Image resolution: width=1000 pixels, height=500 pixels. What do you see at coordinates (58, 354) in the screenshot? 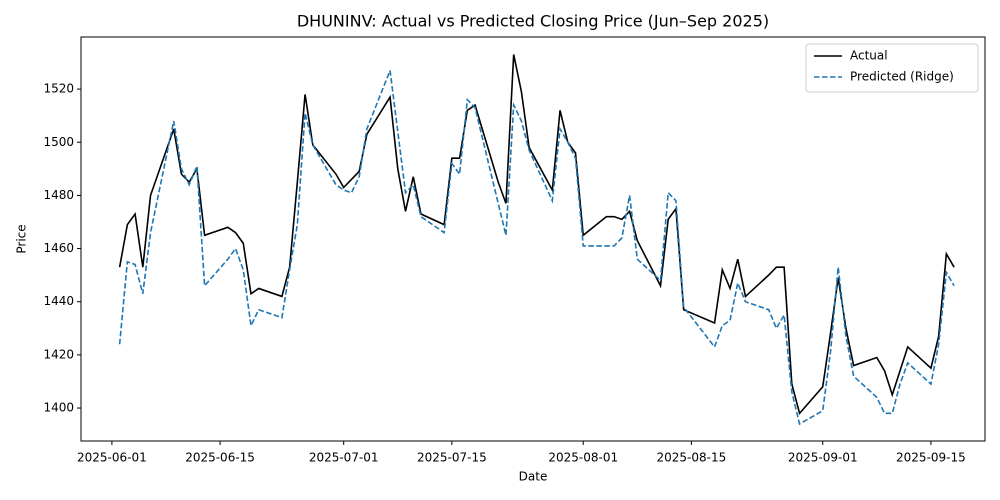
I see `y-tick-label: 1420` at bounding box center [58, 354].